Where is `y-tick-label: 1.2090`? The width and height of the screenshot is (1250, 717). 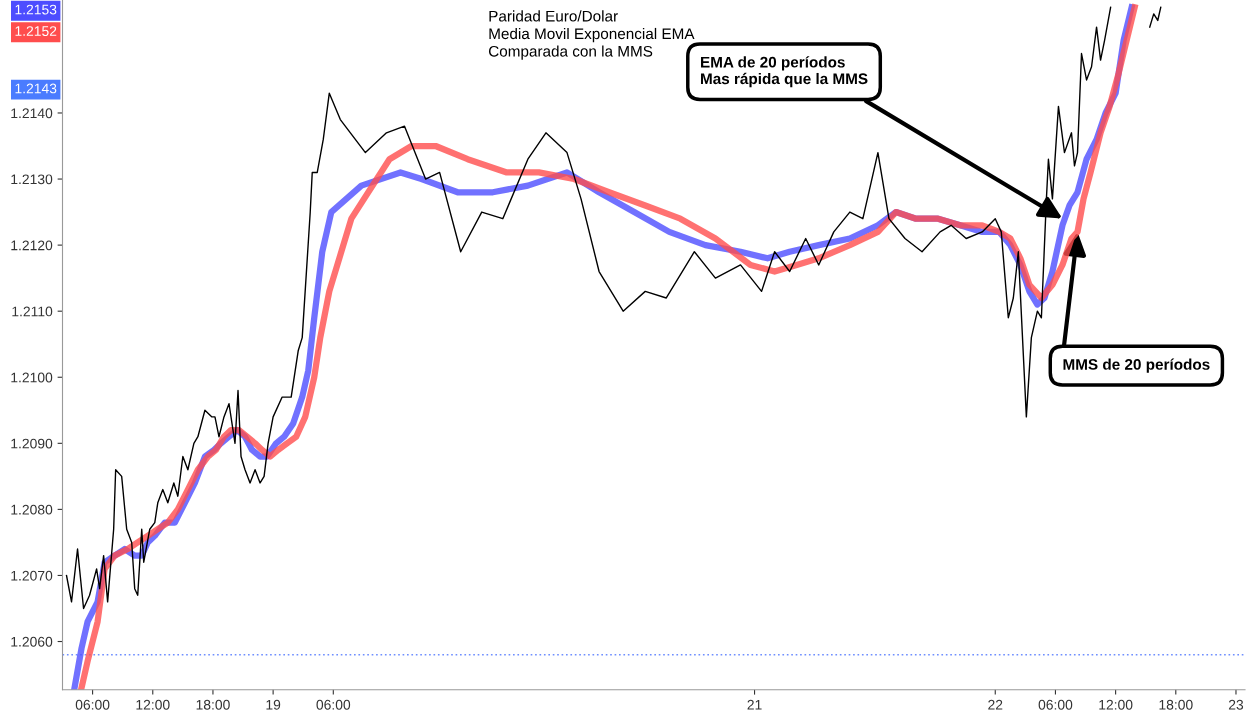
y-tick-label: 1.2090 is located at coordinates (32, 443).